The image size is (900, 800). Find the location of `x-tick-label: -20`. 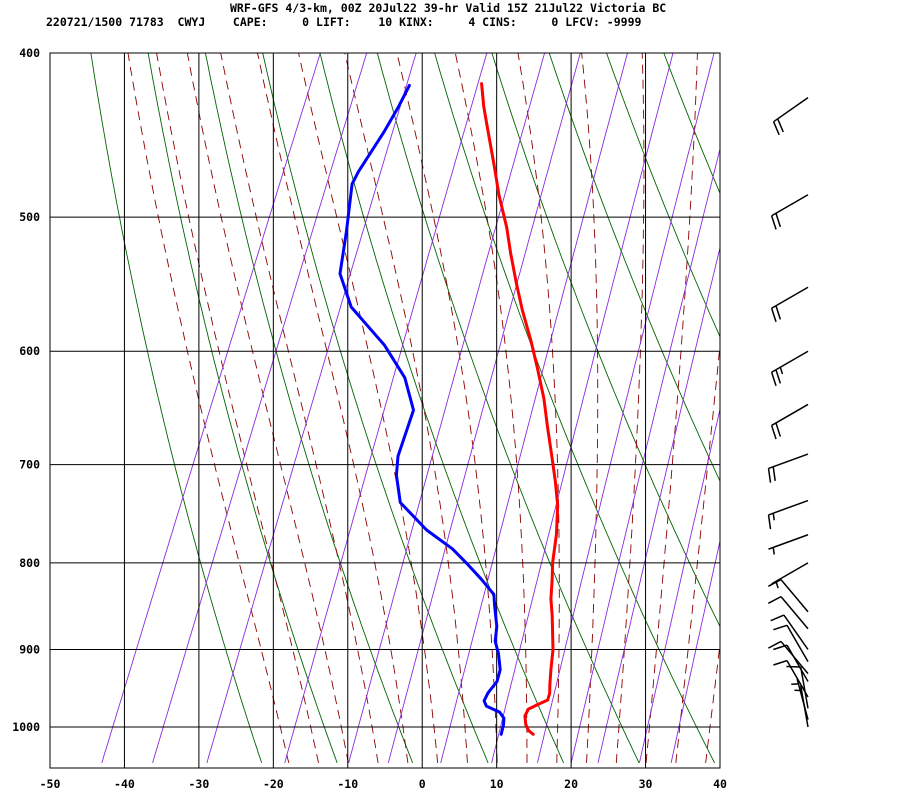

x-tick-label: -20 is located at coordinates (273, 784).